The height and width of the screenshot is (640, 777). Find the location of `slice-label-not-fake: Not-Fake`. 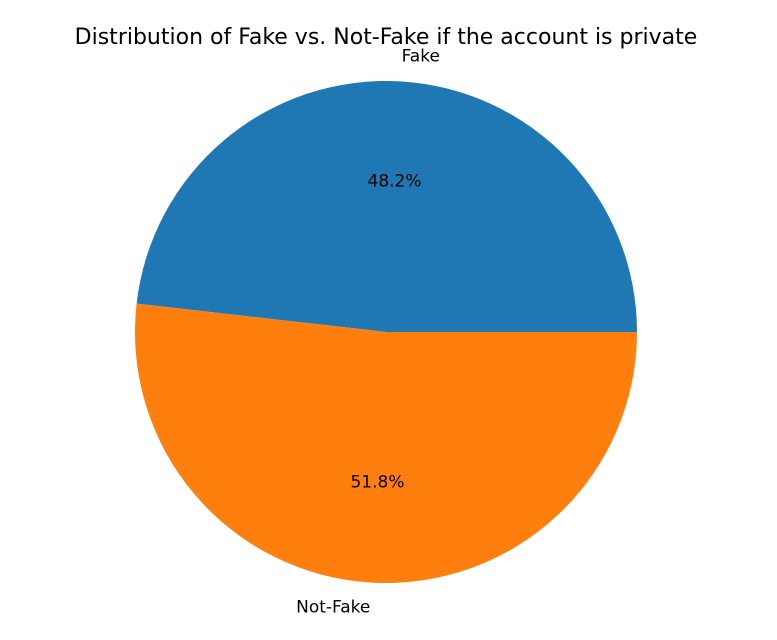

slice-label-not-fake: Not-Fake is located at coordinates (333, 608).